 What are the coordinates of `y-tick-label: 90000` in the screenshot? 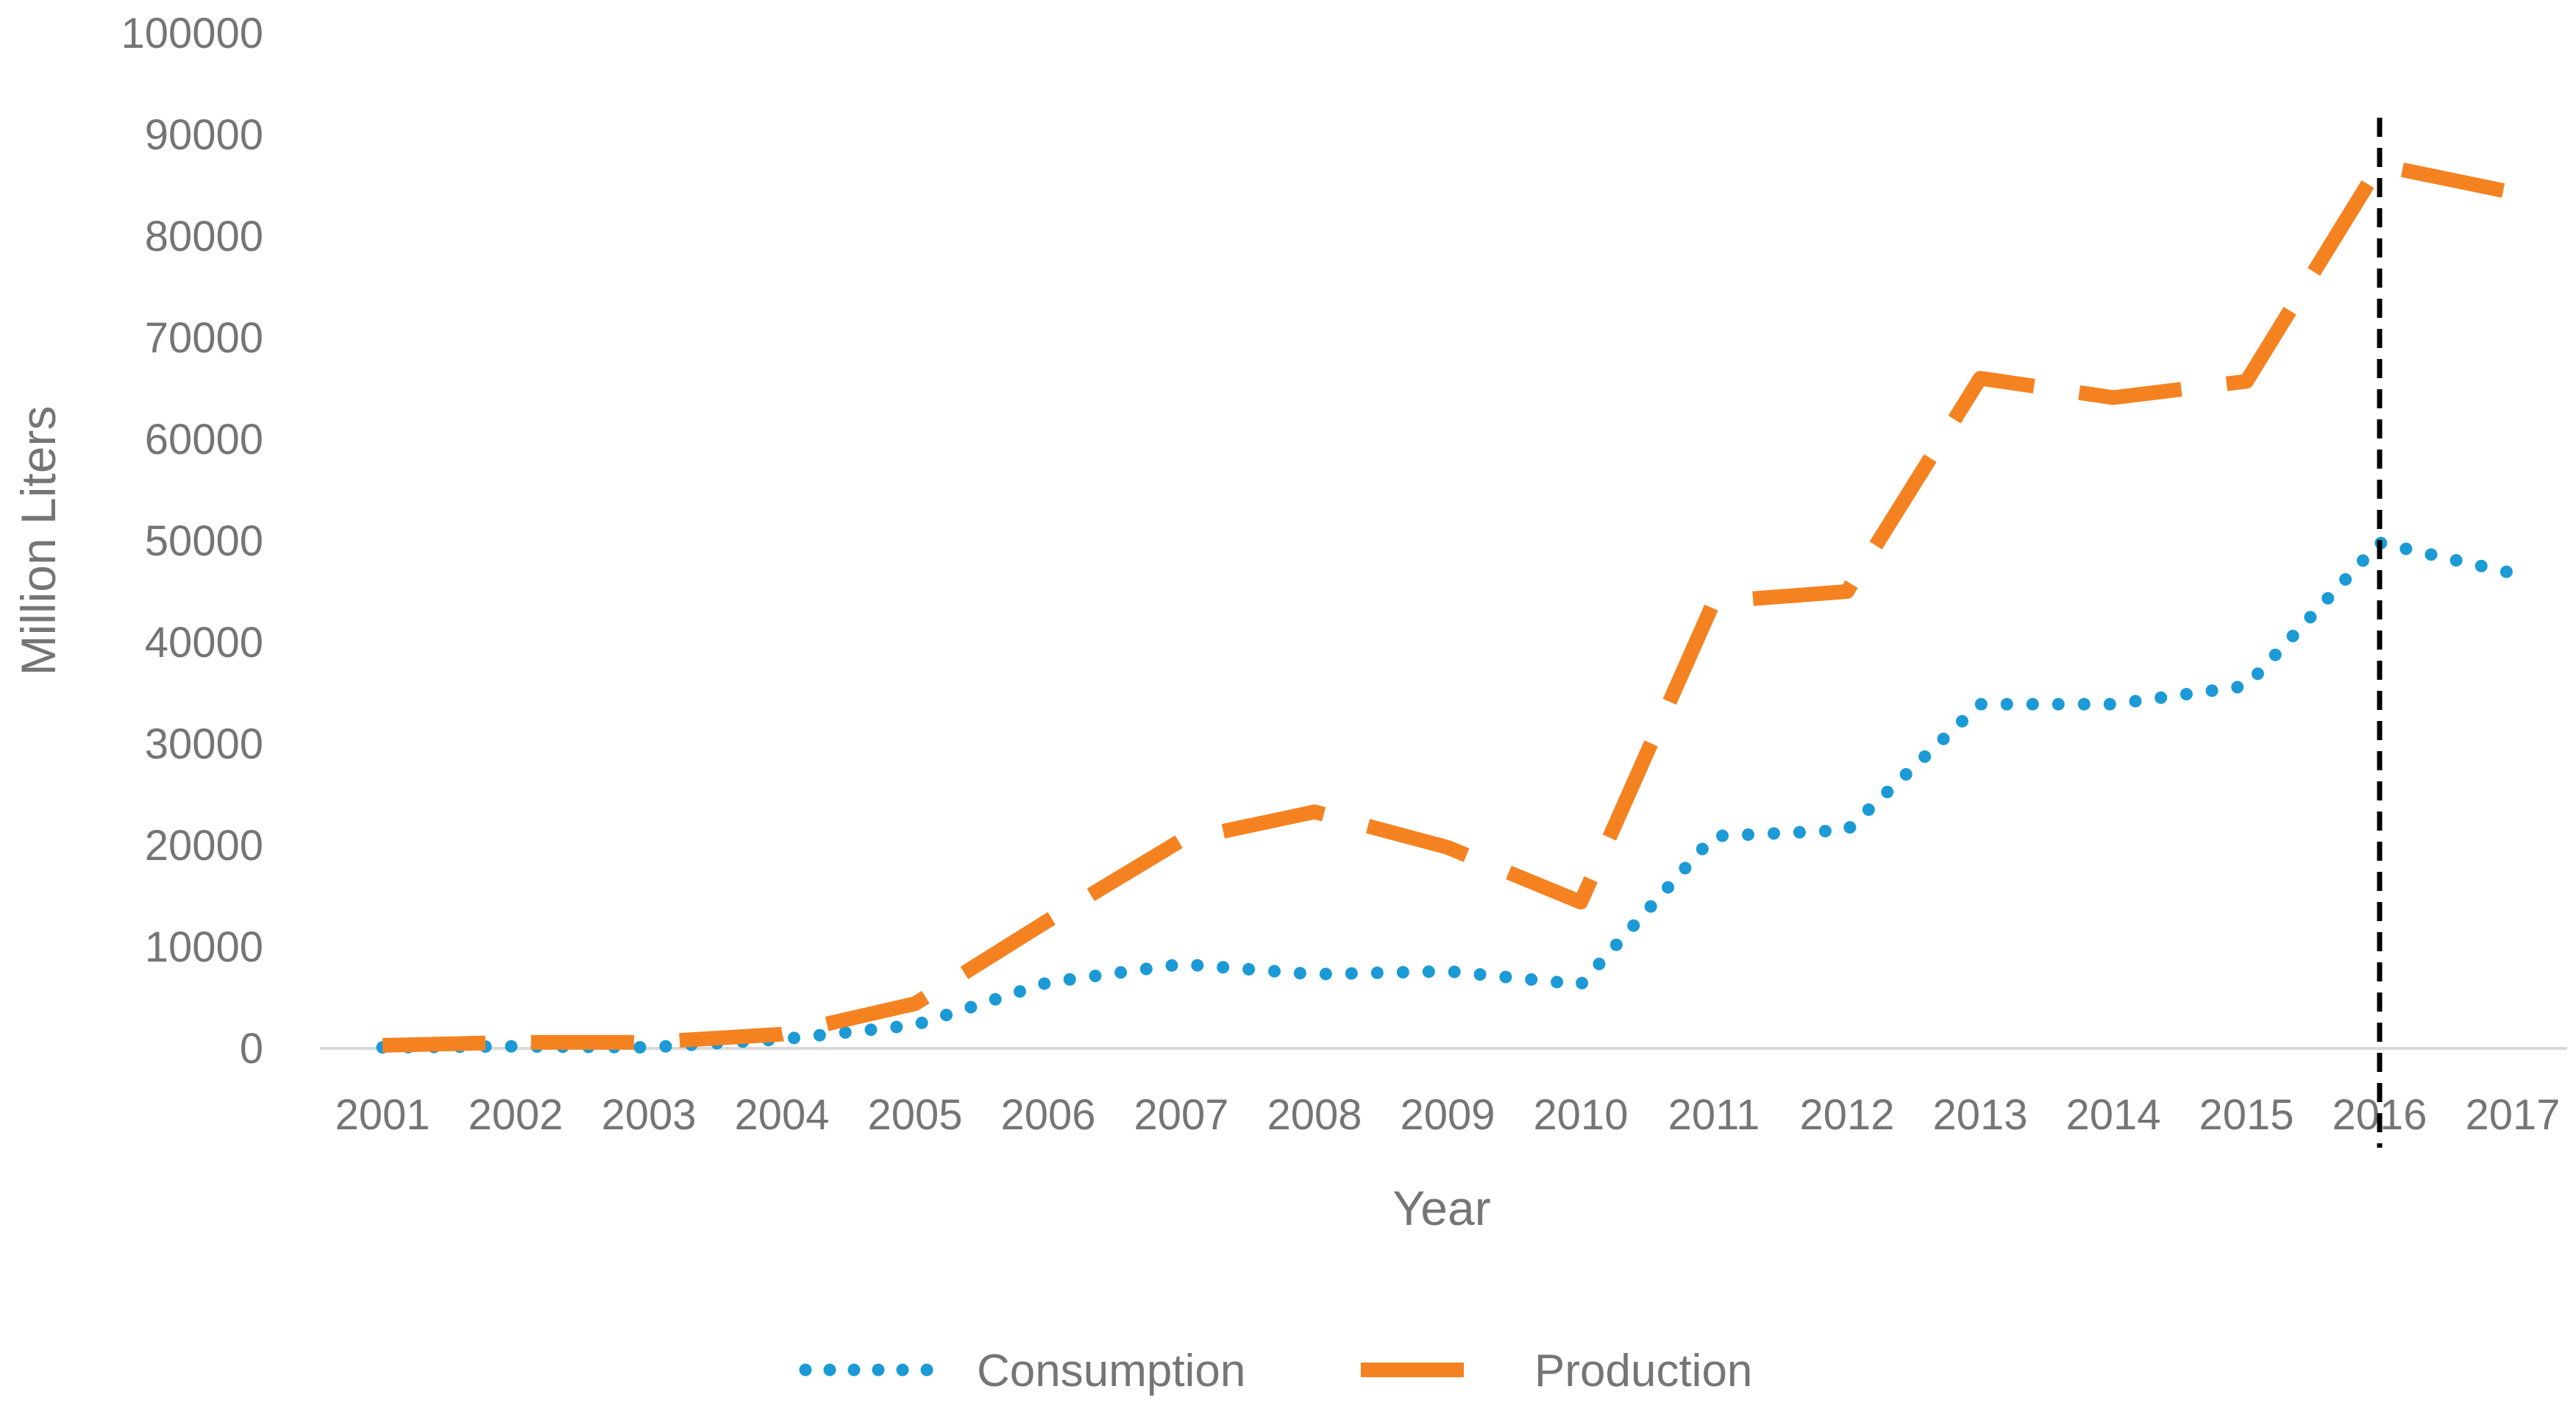 It's located at (204, 135).